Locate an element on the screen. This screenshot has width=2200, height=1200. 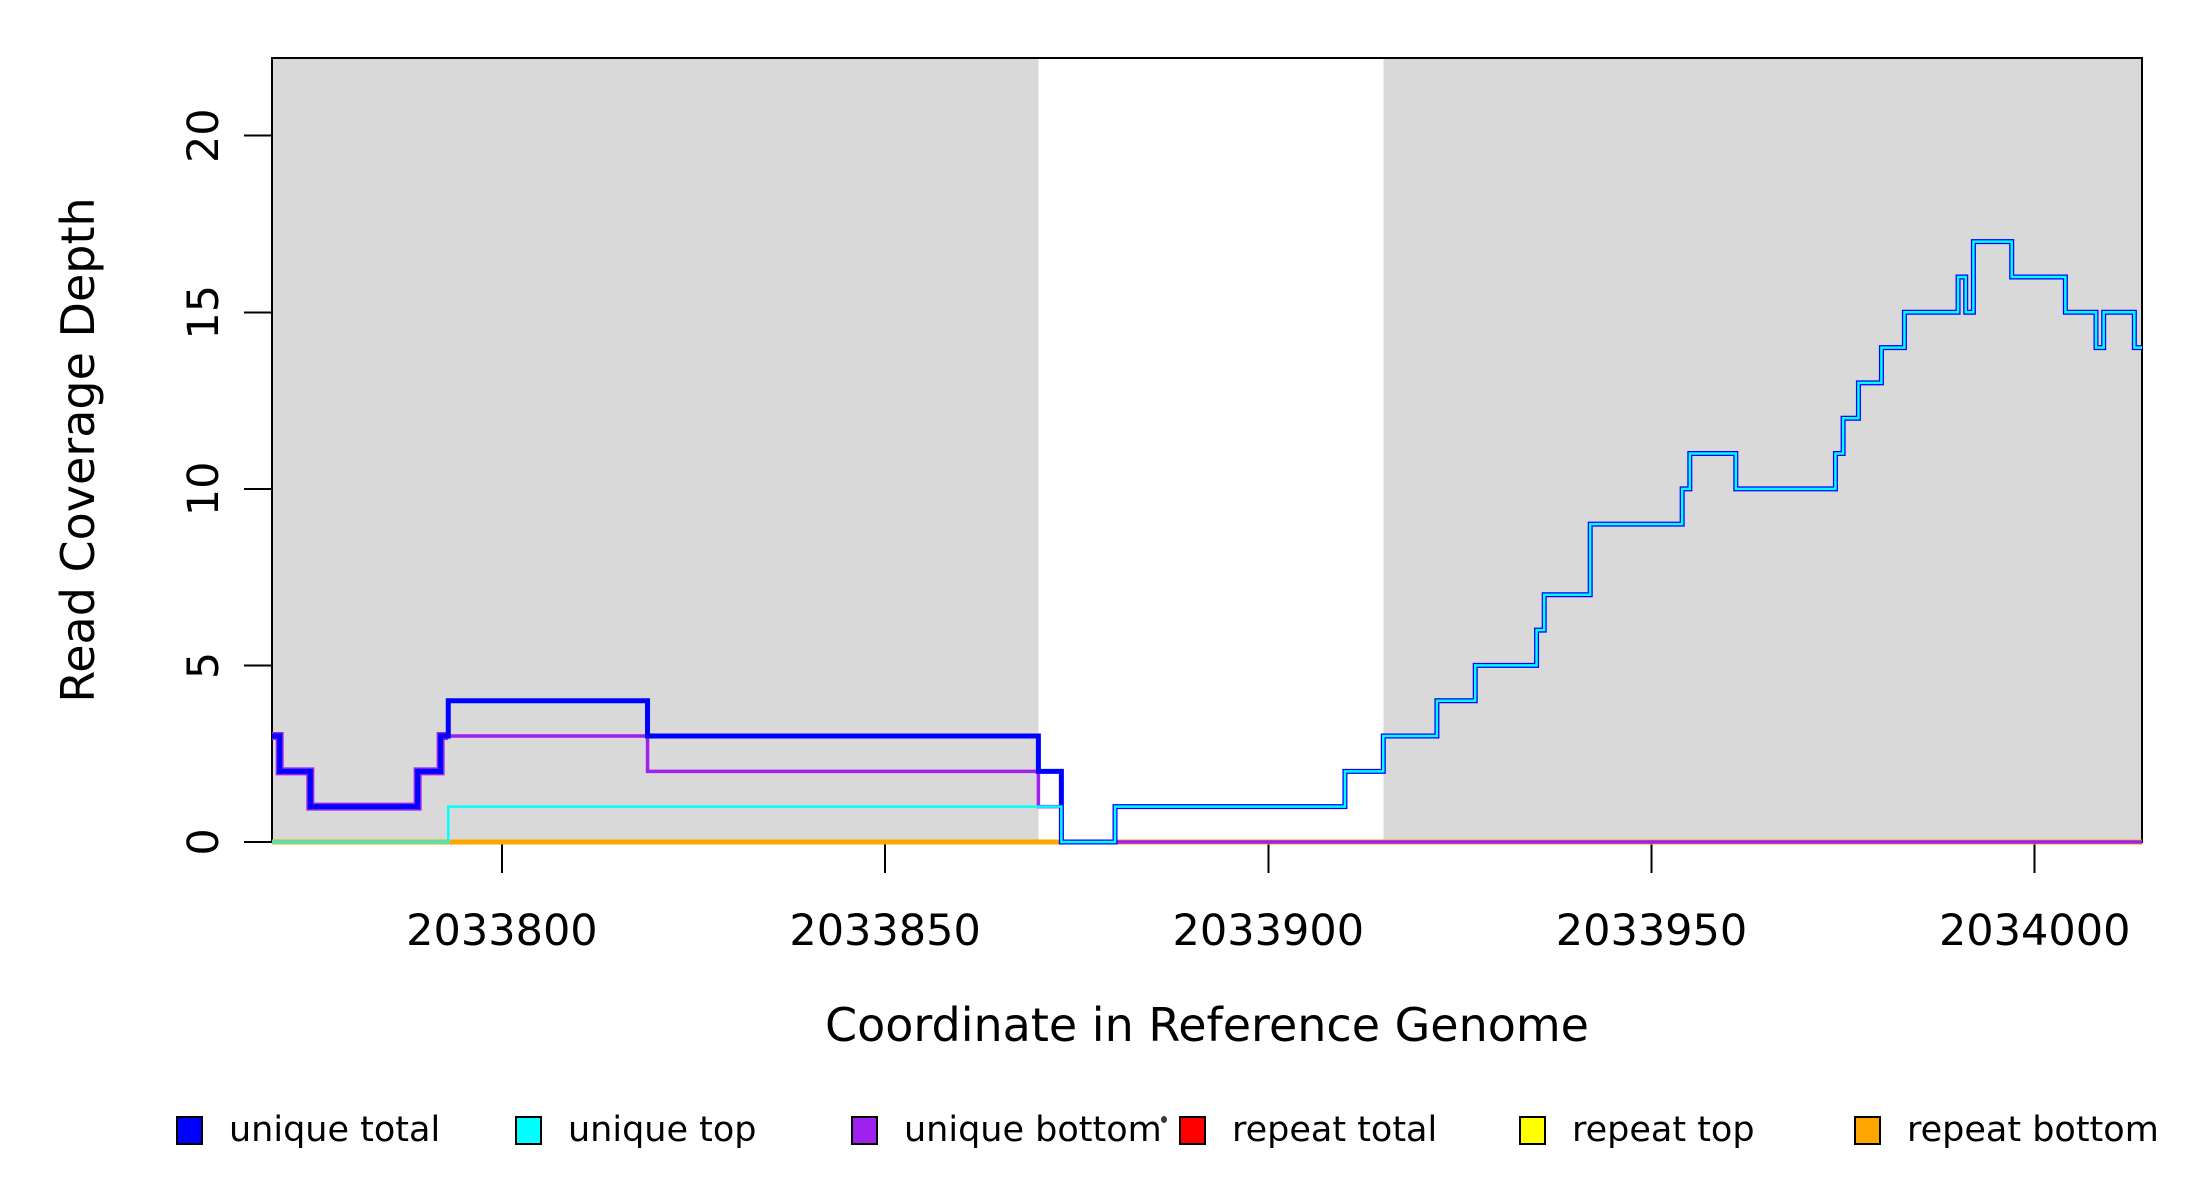
legend-swatch-repeat-top is located at coordinates (1532, 1130).